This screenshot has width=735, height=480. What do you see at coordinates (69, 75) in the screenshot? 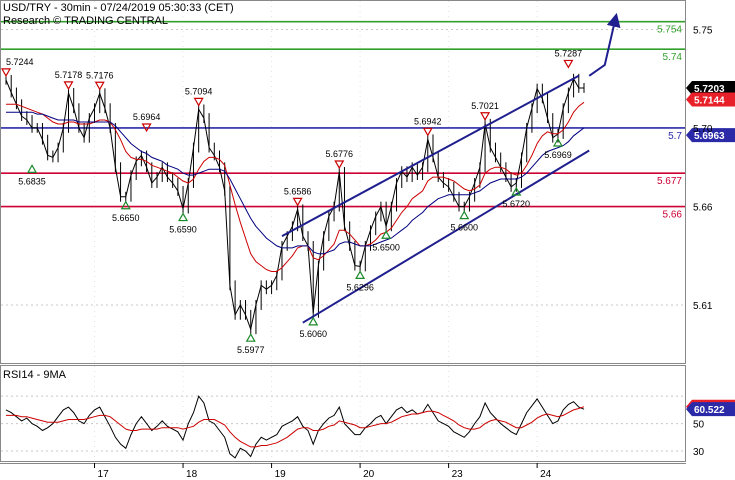
I see `swing-high-label: 5.7178` at bounding box center [69, 75].